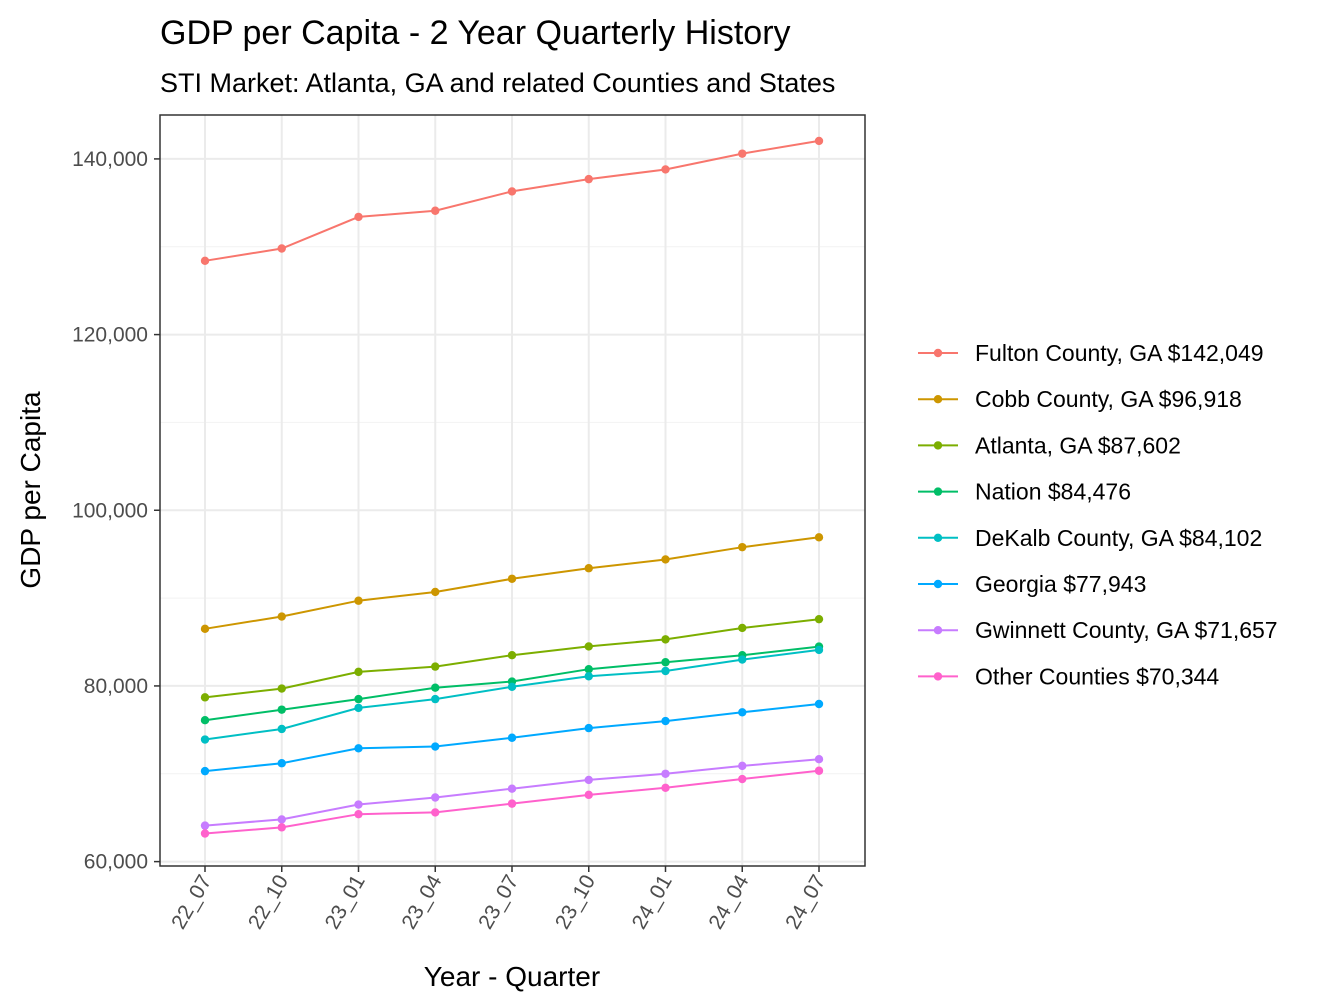  What do you see at coordinates (1053, 492) in the screenshot?
I see `legend-label: Nation $84,476` at bounding box center [1053, 492].